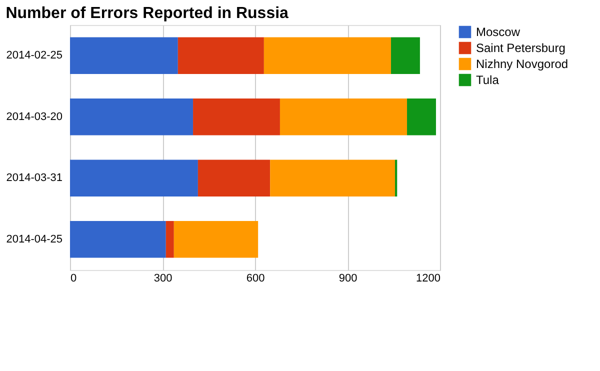 This screenshot has width=600, height=371. Describe the element at coordinates (73, 278) in the screenshot. I see `x-tick-label: 0` at that location.